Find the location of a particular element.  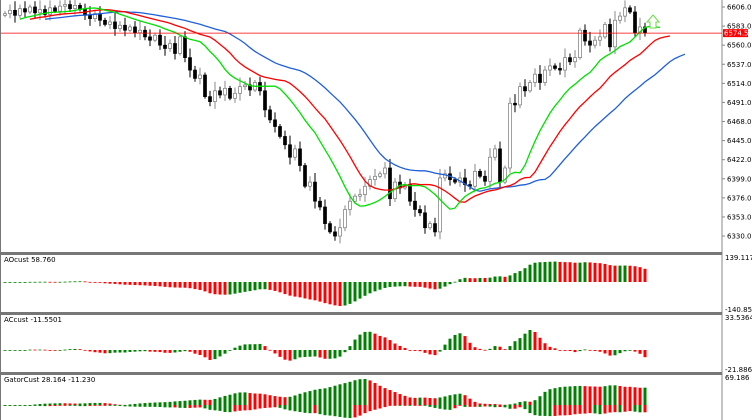

gator-max-label: 69.186 is located at coordinates (737, 378).